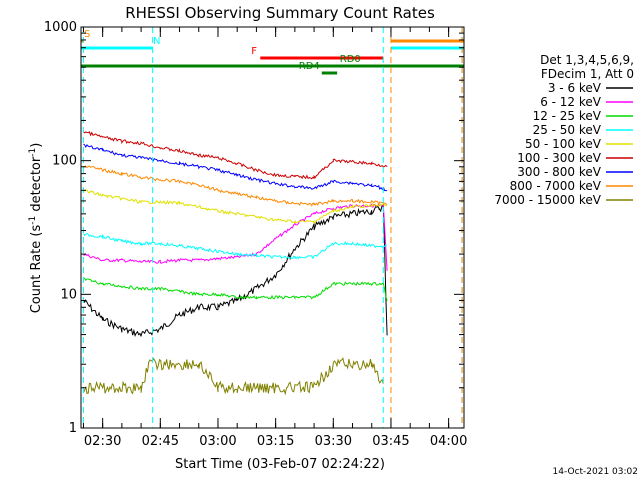 This screenshot has height=484, width=640. What do you see at coordinates (587, 74) in the screenshot?
I see `legend-header-line-2: FDecim 1, Att 0` at bounding box center [587, 74].